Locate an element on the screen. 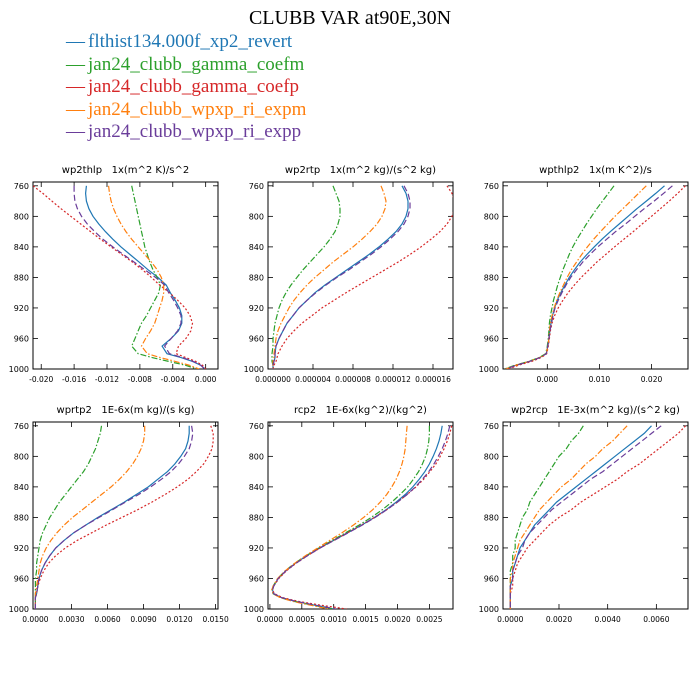 The image size is (700, 700). legend-entry: — jan24_clubb_wpxp_ri_expp is located at coordinates (186, 132).